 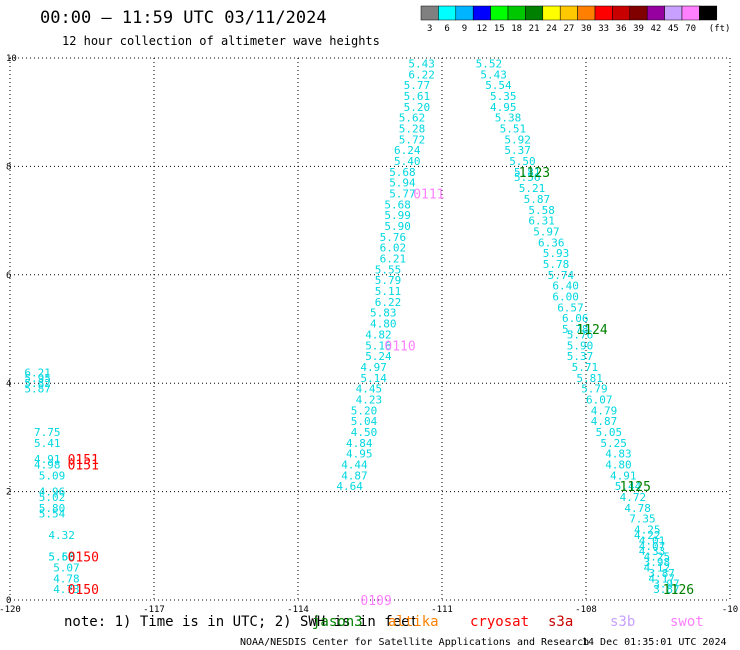 I want to click on satellite-legend-s3a: s3a, so click(x=560, y=622).